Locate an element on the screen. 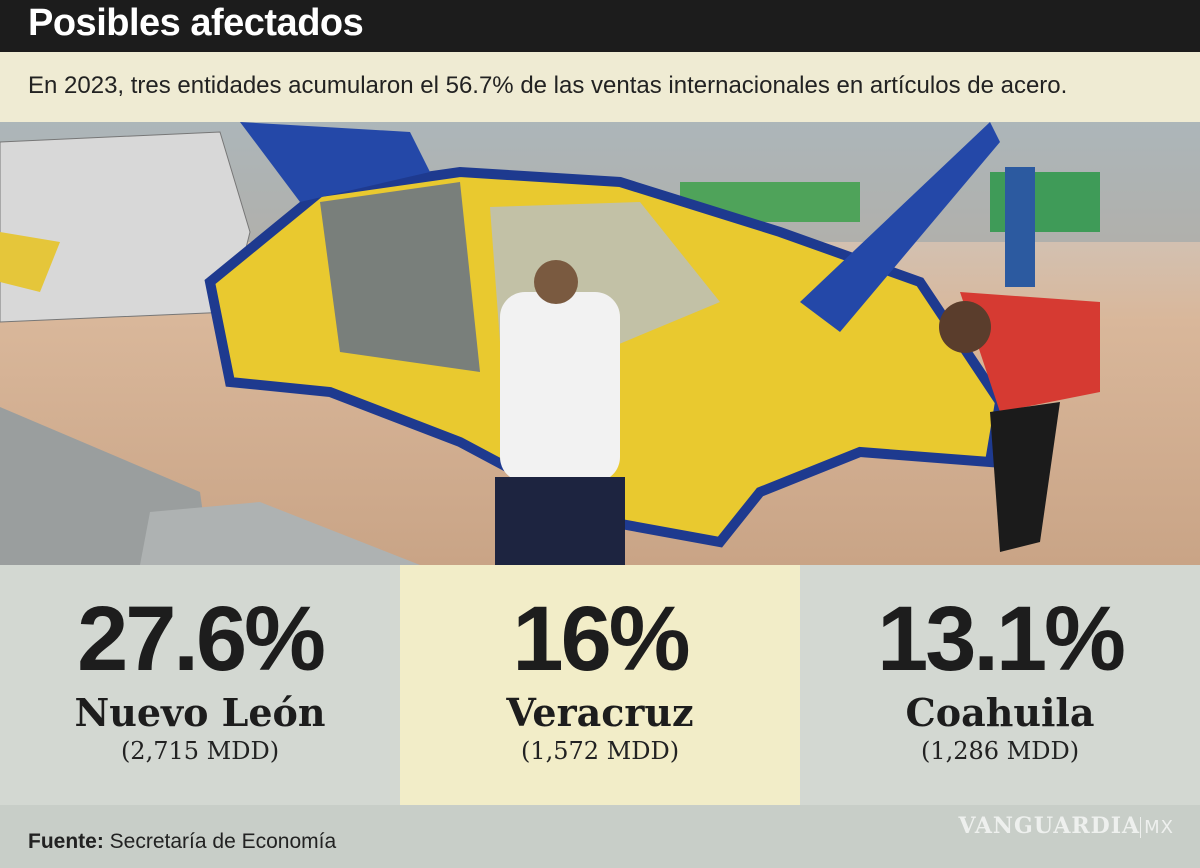 The width and height of the screenshot is (1200, 868). brand-suffix: MX is located at coordinates (1157, 827).